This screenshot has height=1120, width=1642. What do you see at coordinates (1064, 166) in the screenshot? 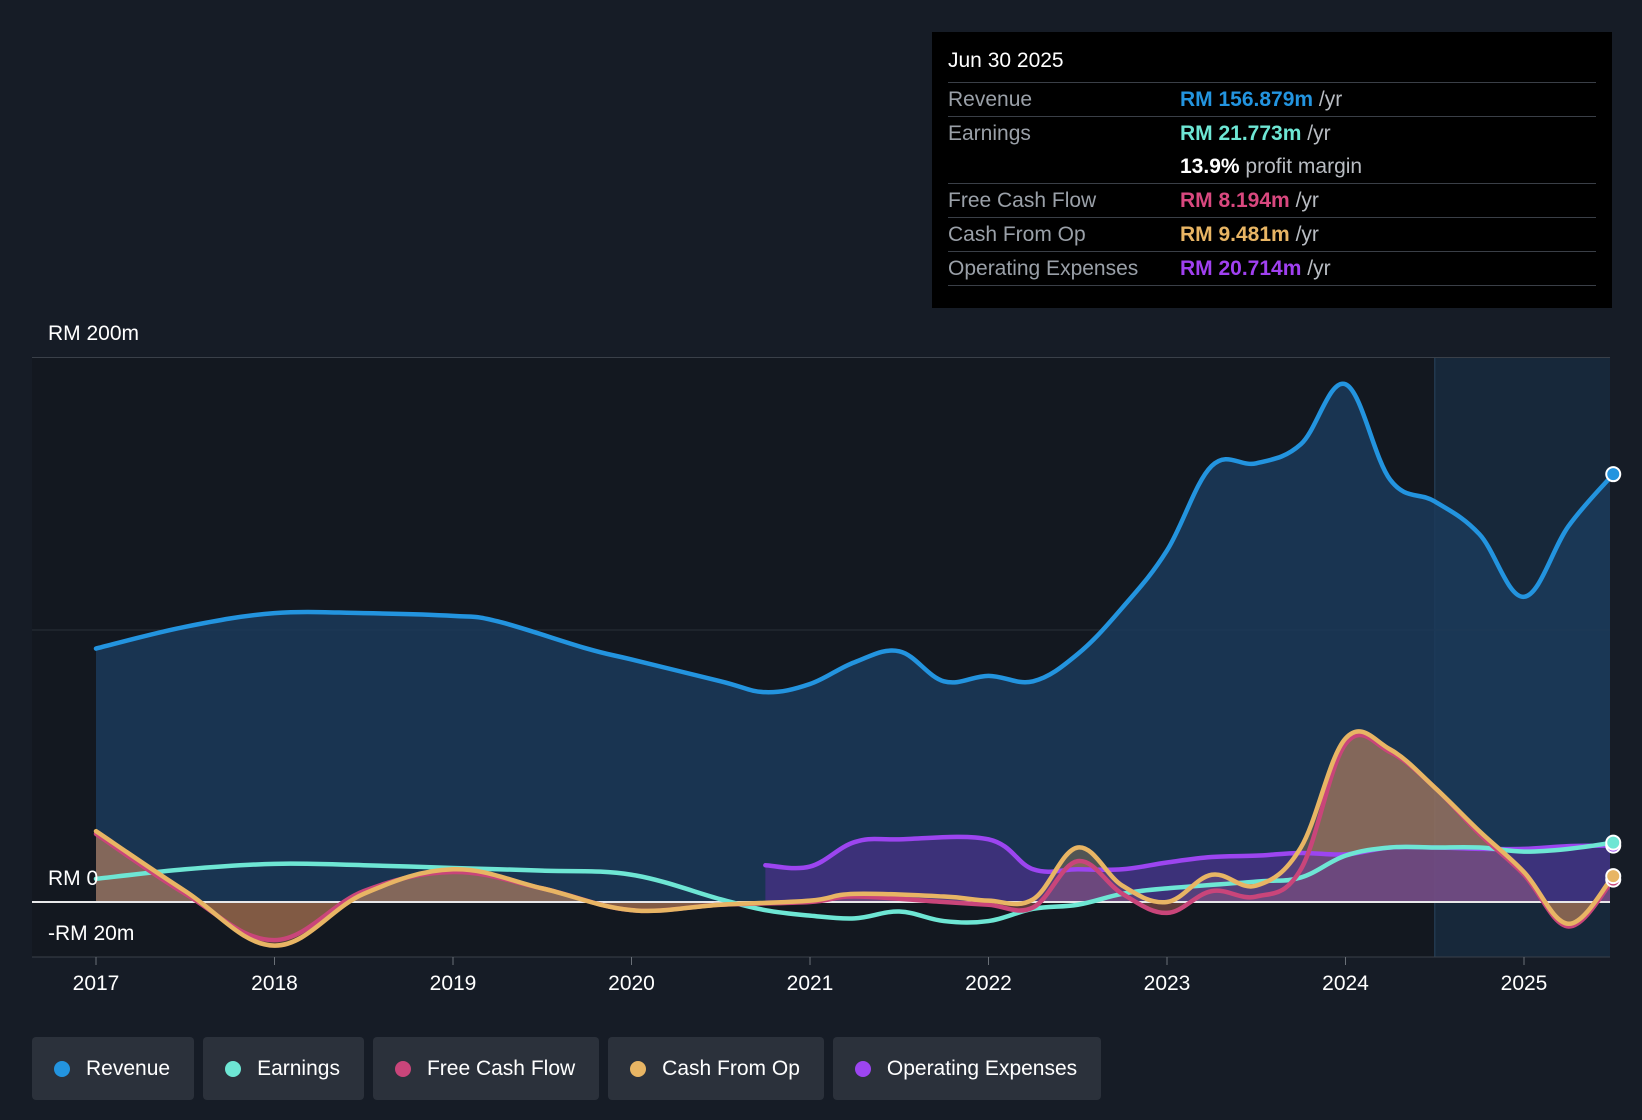
I see `tooltip-label` at bounding box center [1064, 166].